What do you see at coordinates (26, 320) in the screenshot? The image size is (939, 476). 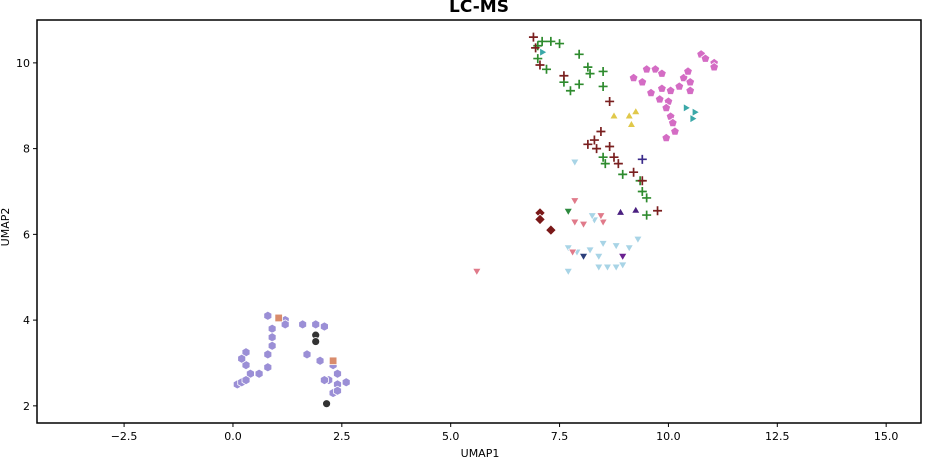 I see `y-tick-label: 4` at bounding box center [26, 320].